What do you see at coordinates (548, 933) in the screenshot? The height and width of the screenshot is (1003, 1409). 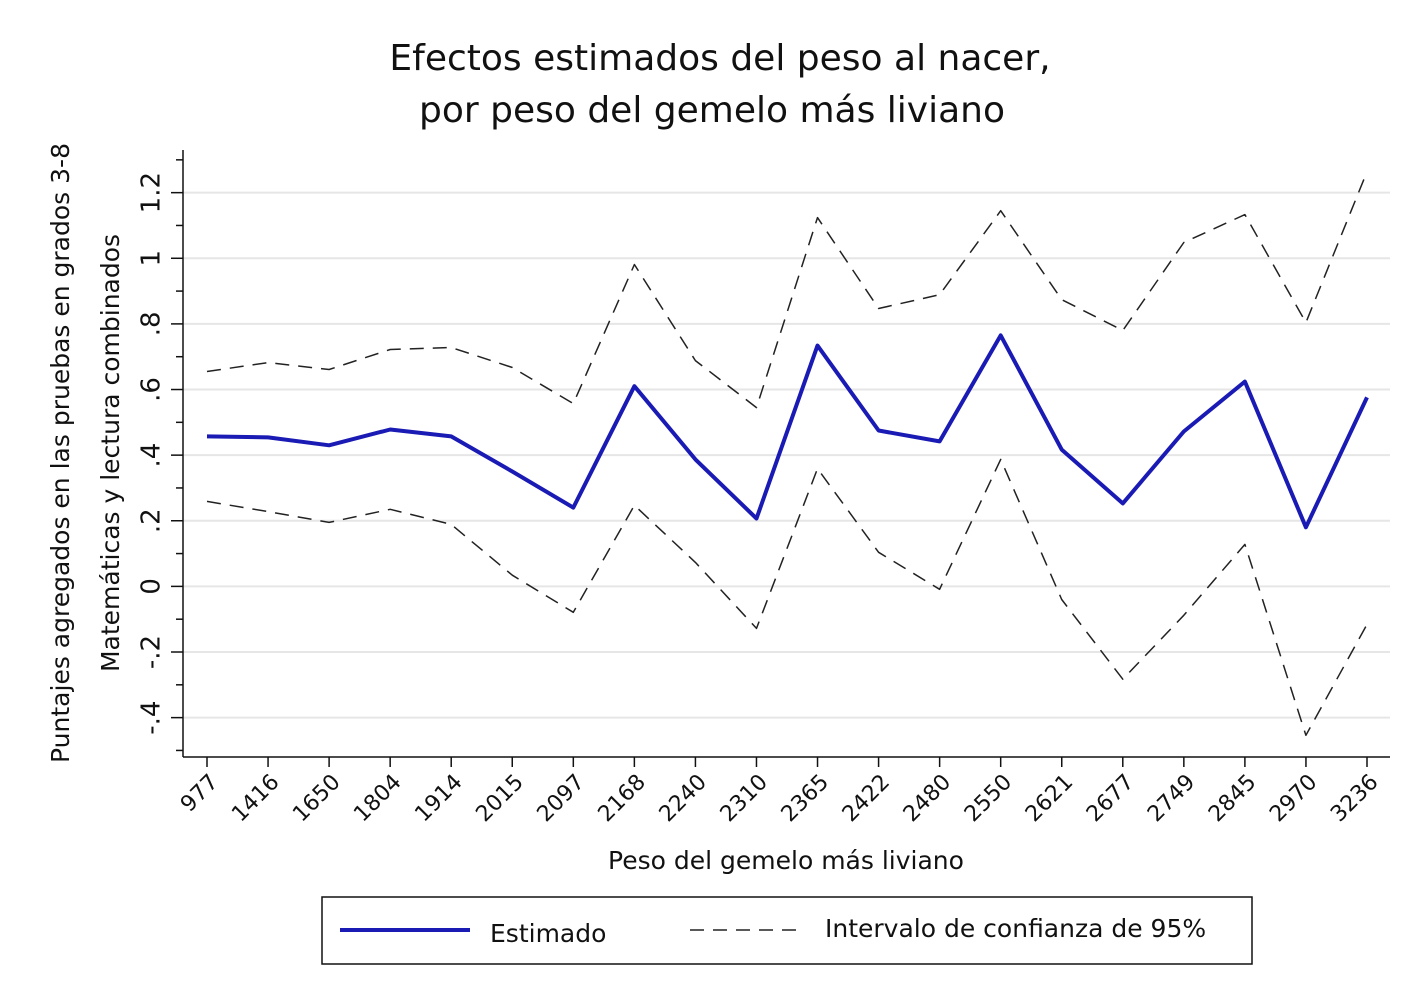 I see `legend-label: Estimado` at bounding box center [548, 933].